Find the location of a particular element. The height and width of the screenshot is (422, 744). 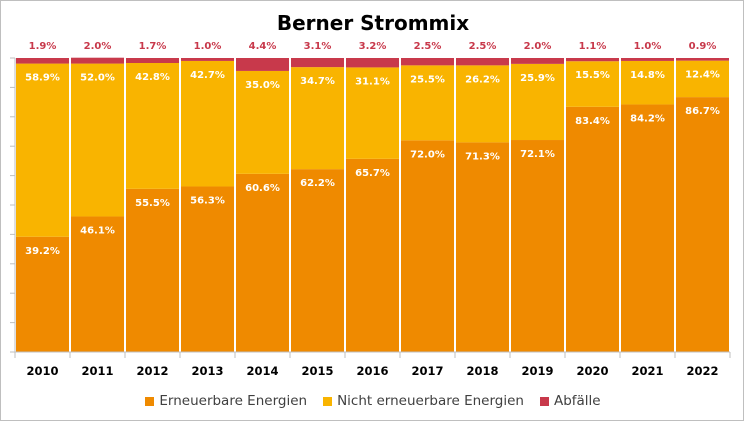

x-tick-label: 2012 is located at coordinates (152, 371).